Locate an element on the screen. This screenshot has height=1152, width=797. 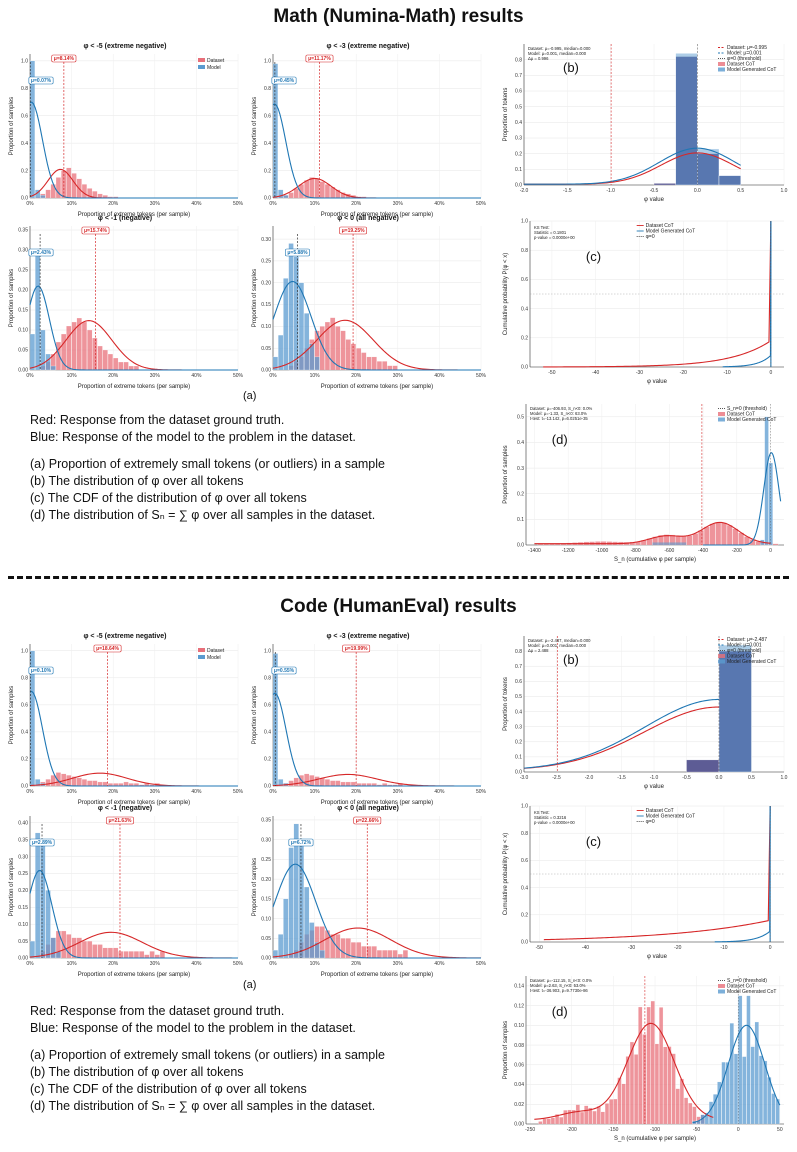
x-tick-label: -30 is located at coordinates (639, 373).